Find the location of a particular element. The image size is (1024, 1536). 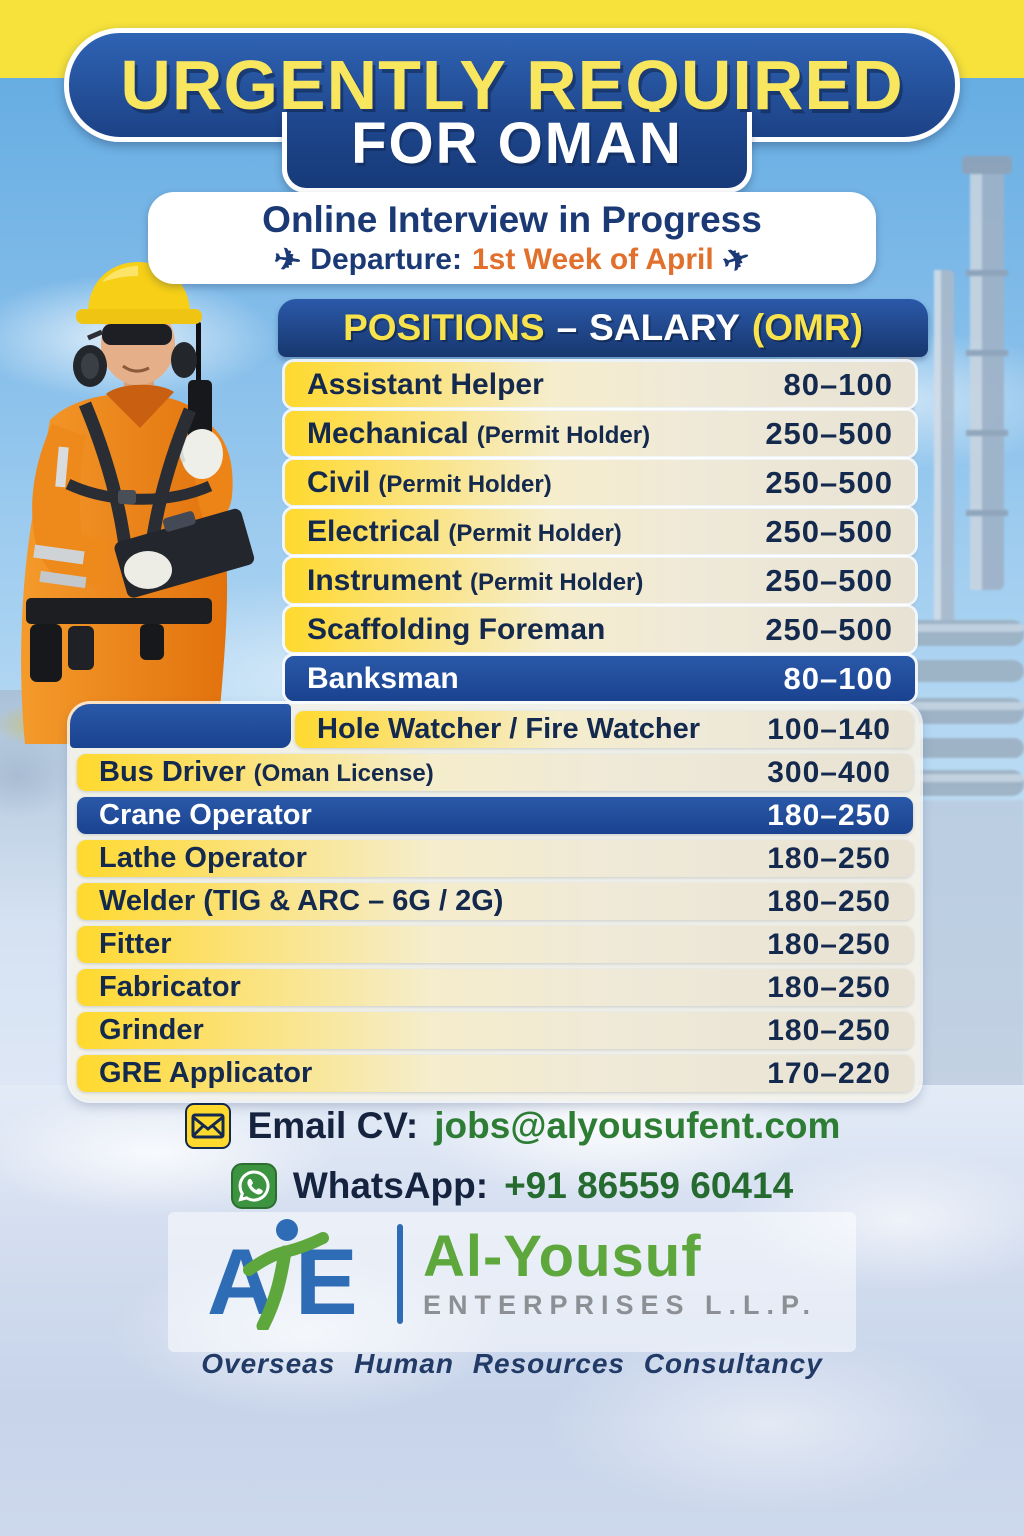

worker-photo is located at coordinates (138, 503).